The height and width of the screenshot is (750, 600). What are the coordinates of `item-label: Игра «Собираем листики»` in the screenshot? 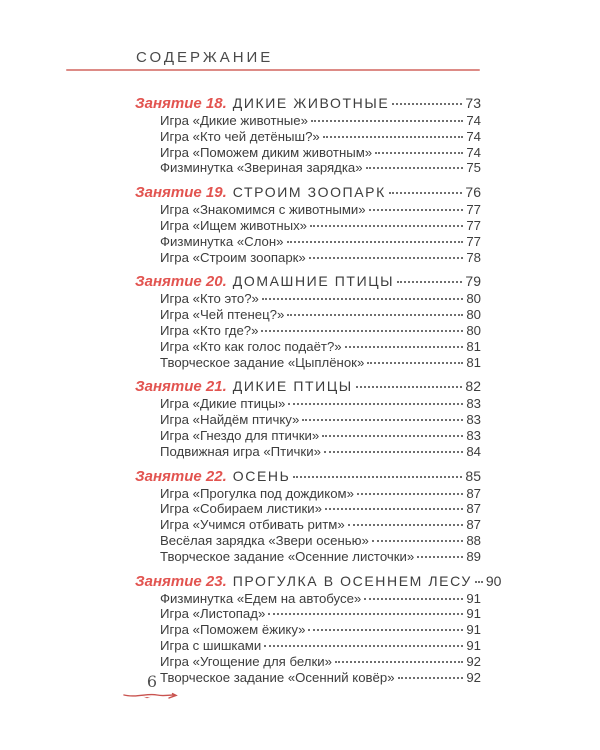 It's located at (241, 509).